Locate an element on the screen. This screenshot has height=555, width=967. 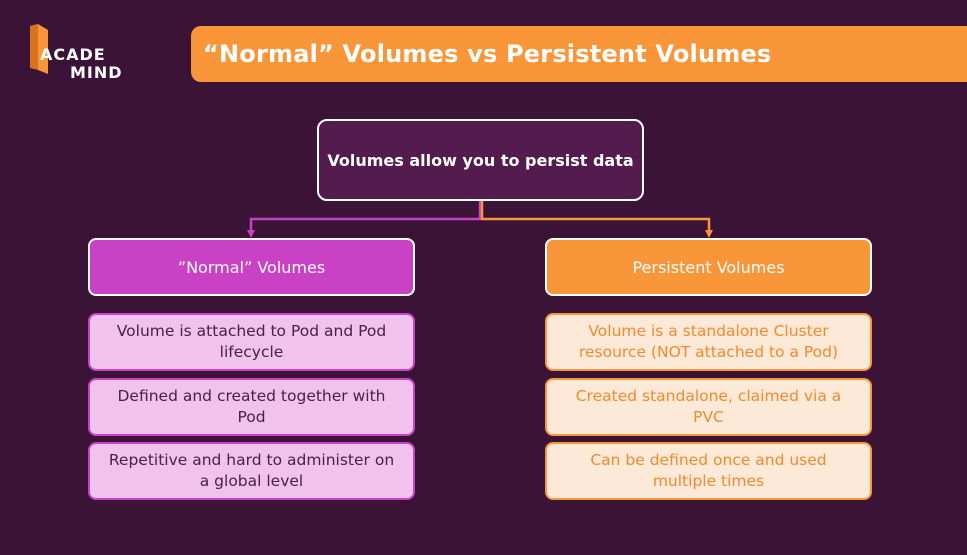
connector-to-normal is located at coordinates (364, 219).